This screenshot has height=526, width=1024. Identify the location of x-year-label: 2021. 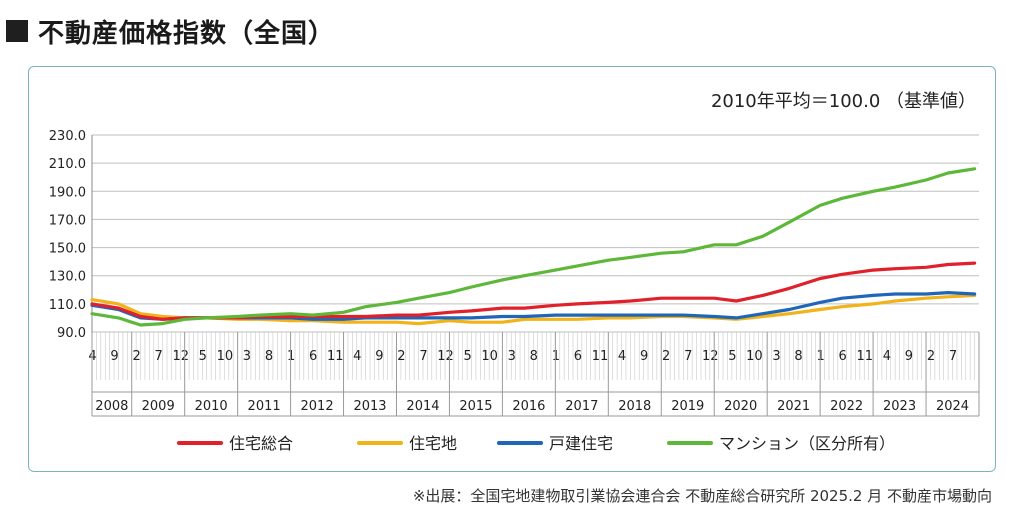
(793, 406).